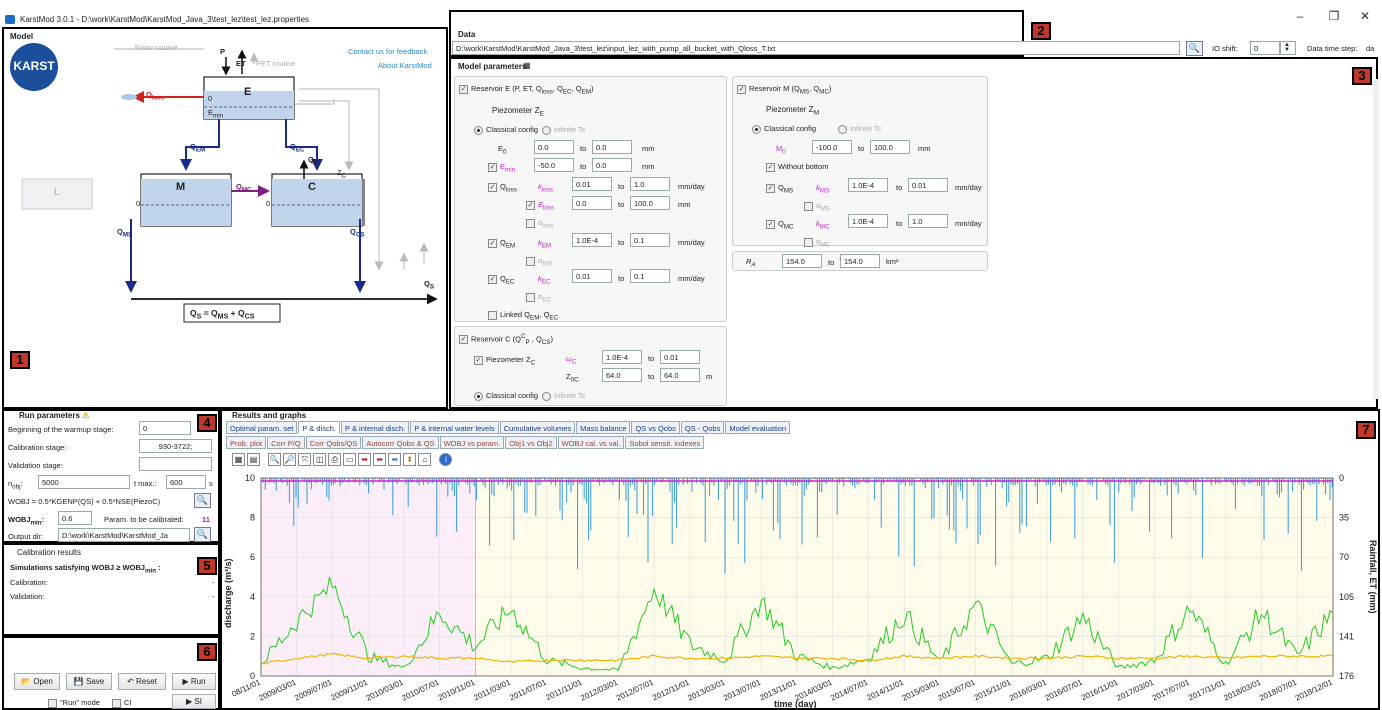  Describe the element at coordinates (592, 276) in the screenshot. I see `kec-from: 0.01` at that location.